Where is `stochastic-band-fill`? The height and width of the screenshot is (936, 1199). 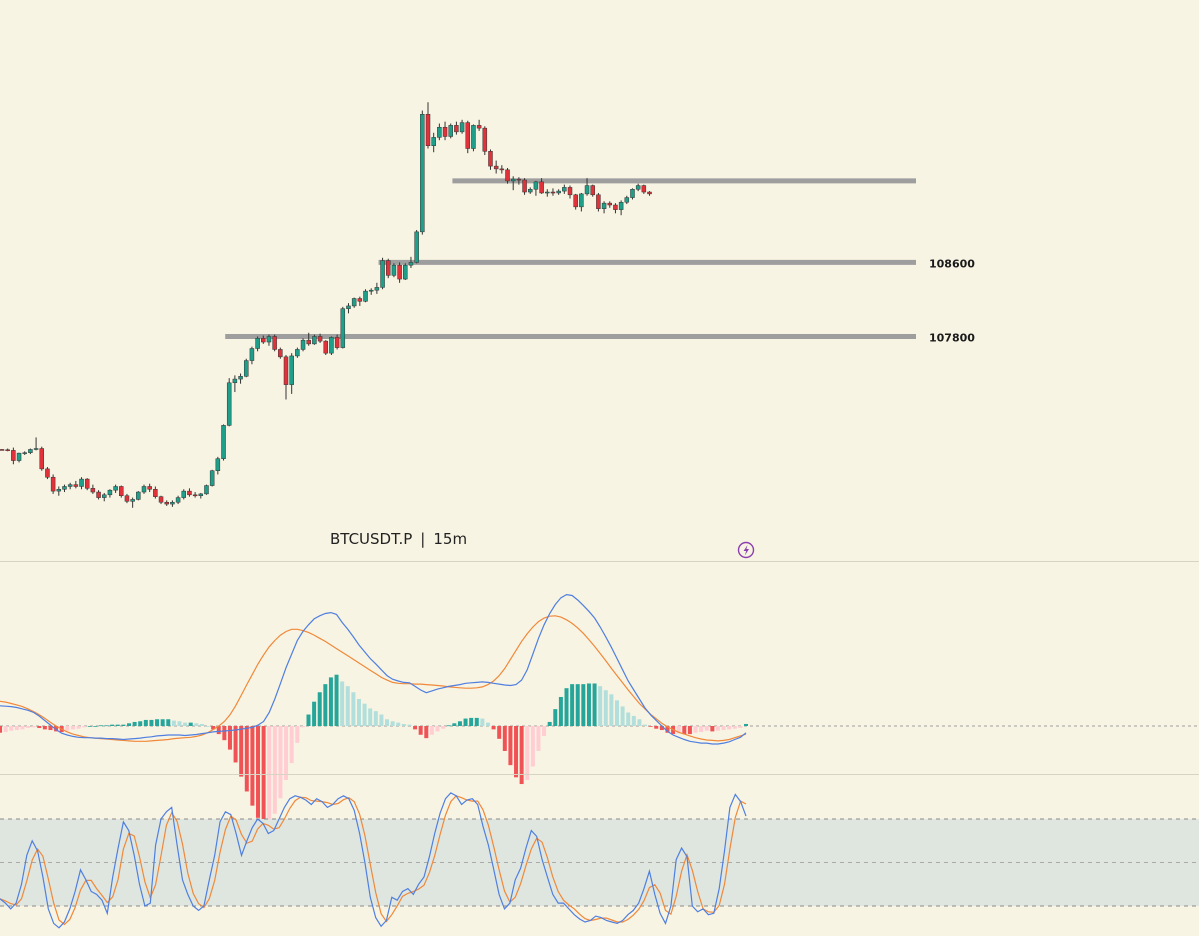
stochastic-band-fill is located at coordinates (599, 862).